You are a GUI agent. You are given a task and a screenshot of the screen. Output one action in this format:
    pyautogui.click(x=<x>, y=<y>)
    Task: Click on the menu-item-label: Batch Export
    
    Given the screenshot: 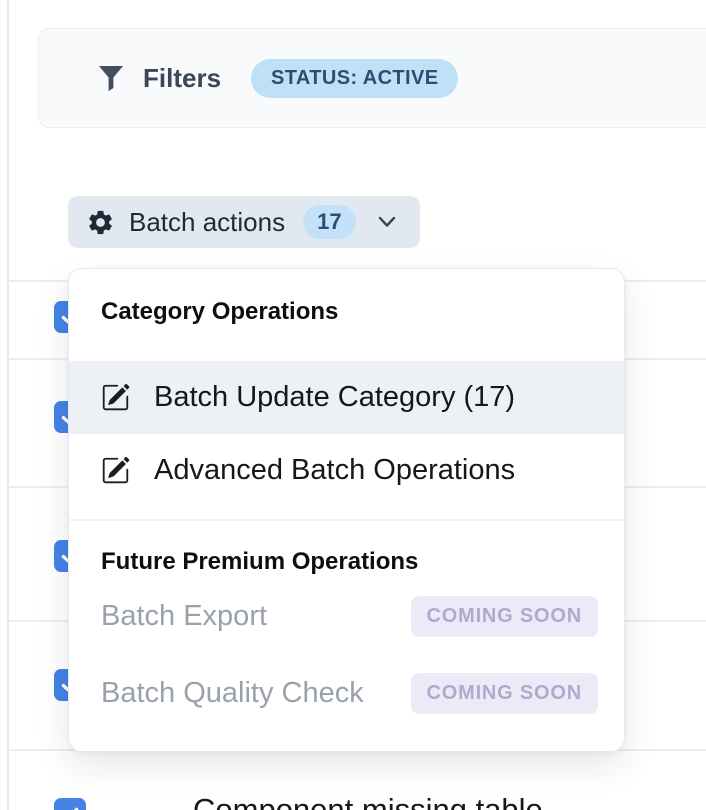 What is the action you would take?
    pyautogui.click(x=184, y=616)
    